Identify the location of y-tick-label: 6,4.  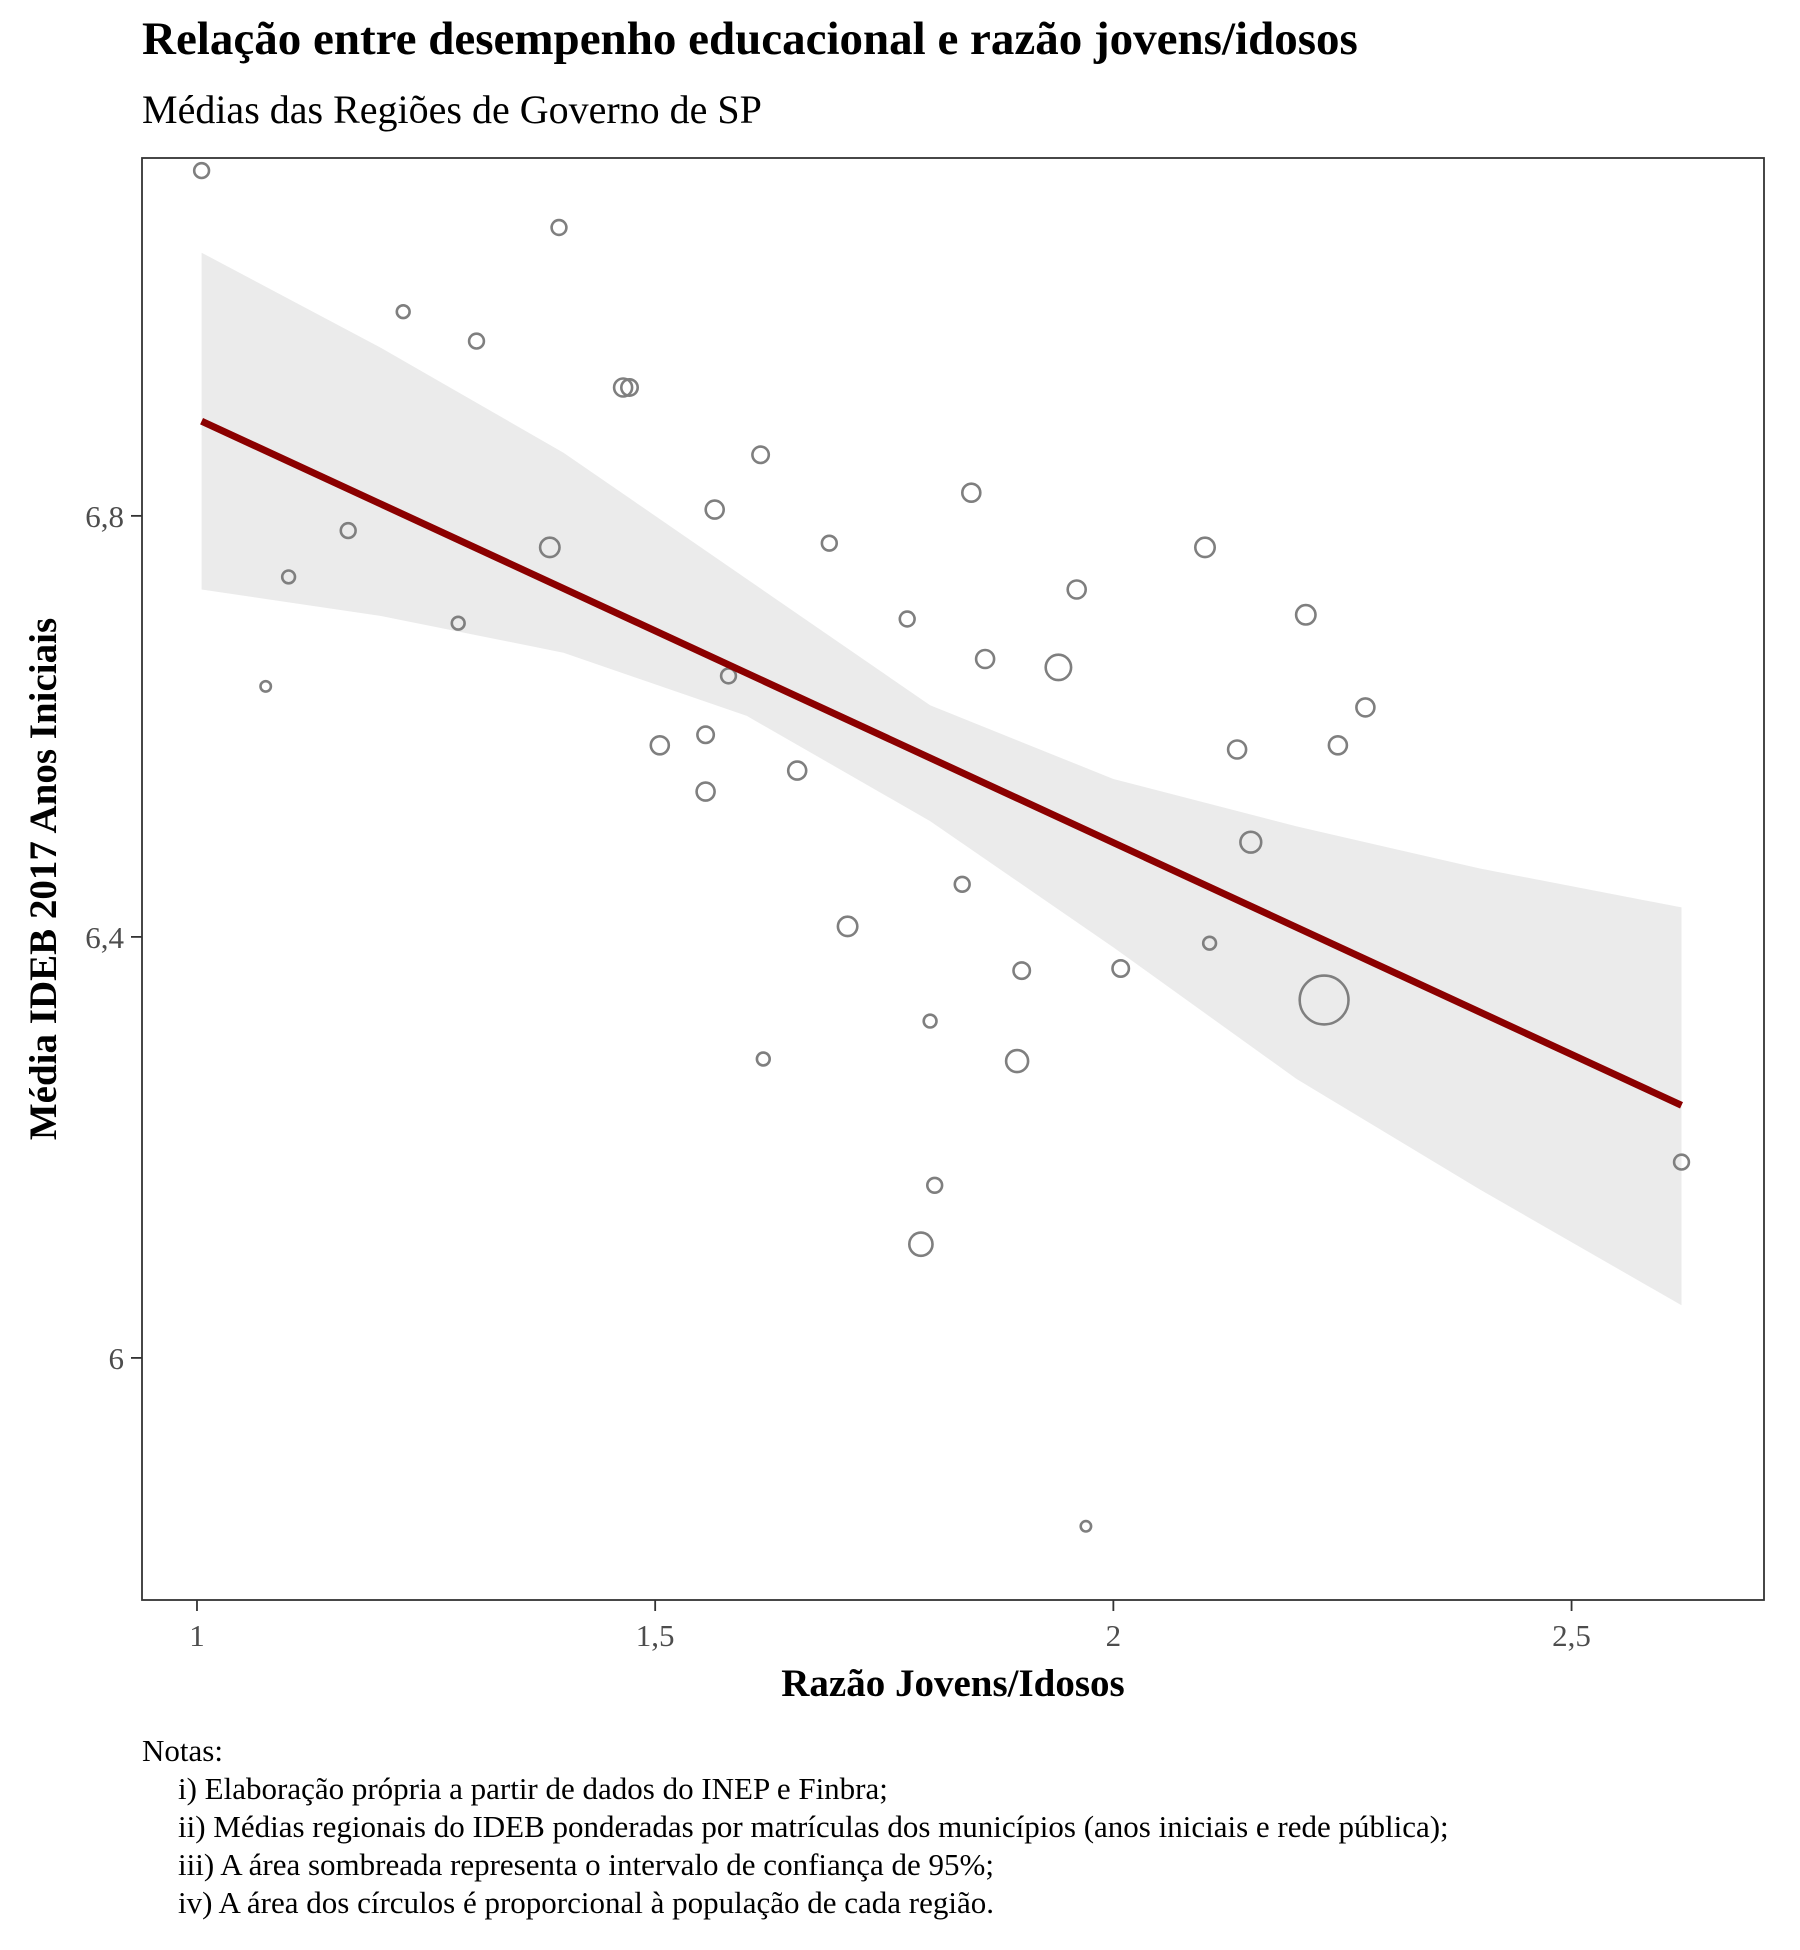
(104, 937).